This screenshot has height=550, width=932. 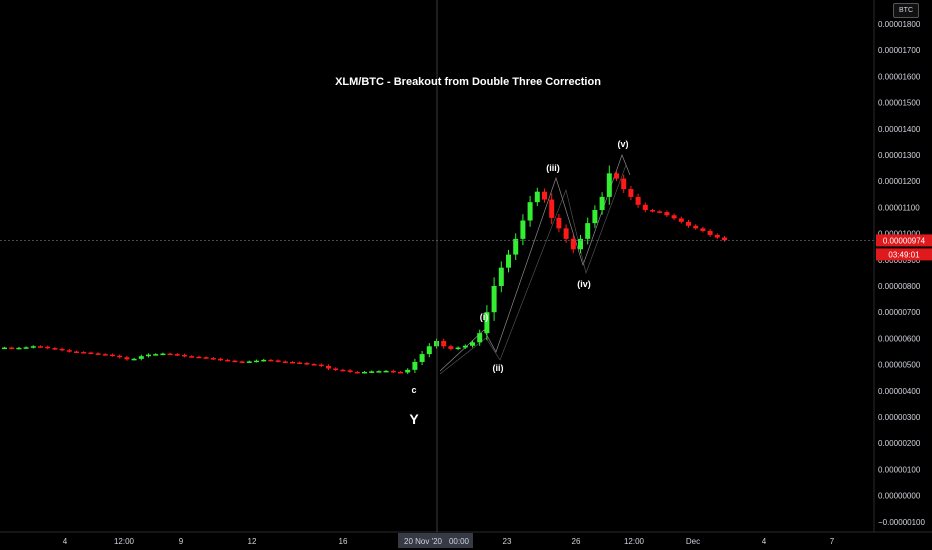 What do you see at coordinates (899, 391) in the screenshot?
I see `y-tick-label: 0.00000400` at bounding box center [899, 391].